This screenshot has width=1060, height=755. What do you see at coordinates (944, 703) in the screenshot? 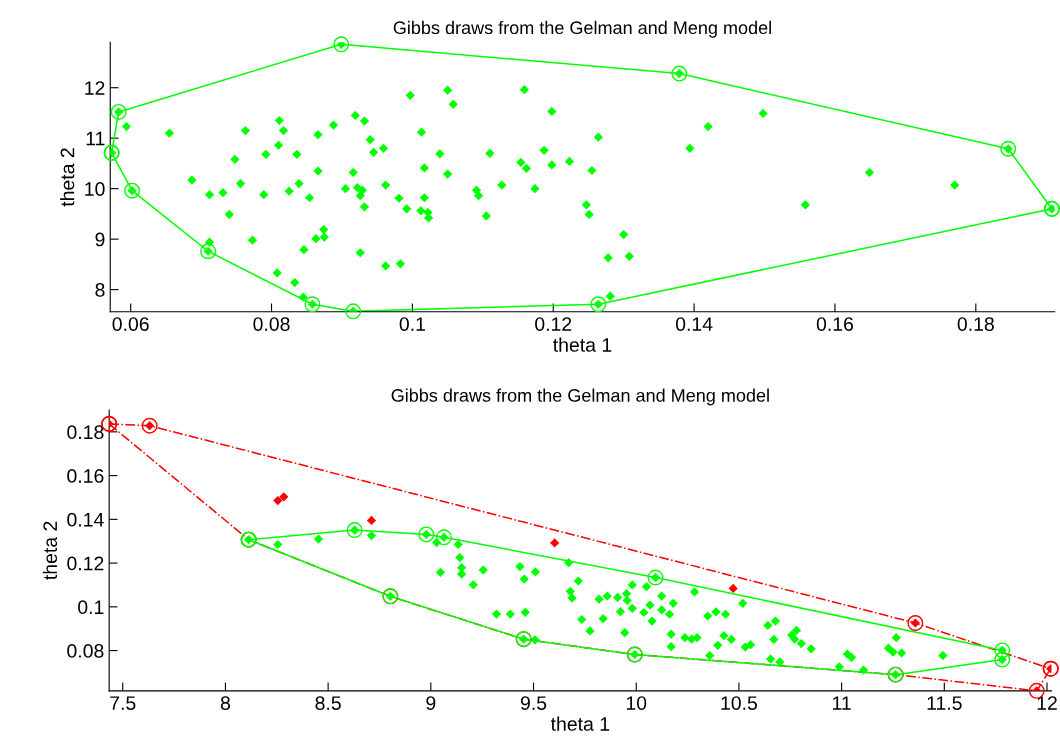
I see `x-tick-label: 11.5` at bounding box center [944, 703].